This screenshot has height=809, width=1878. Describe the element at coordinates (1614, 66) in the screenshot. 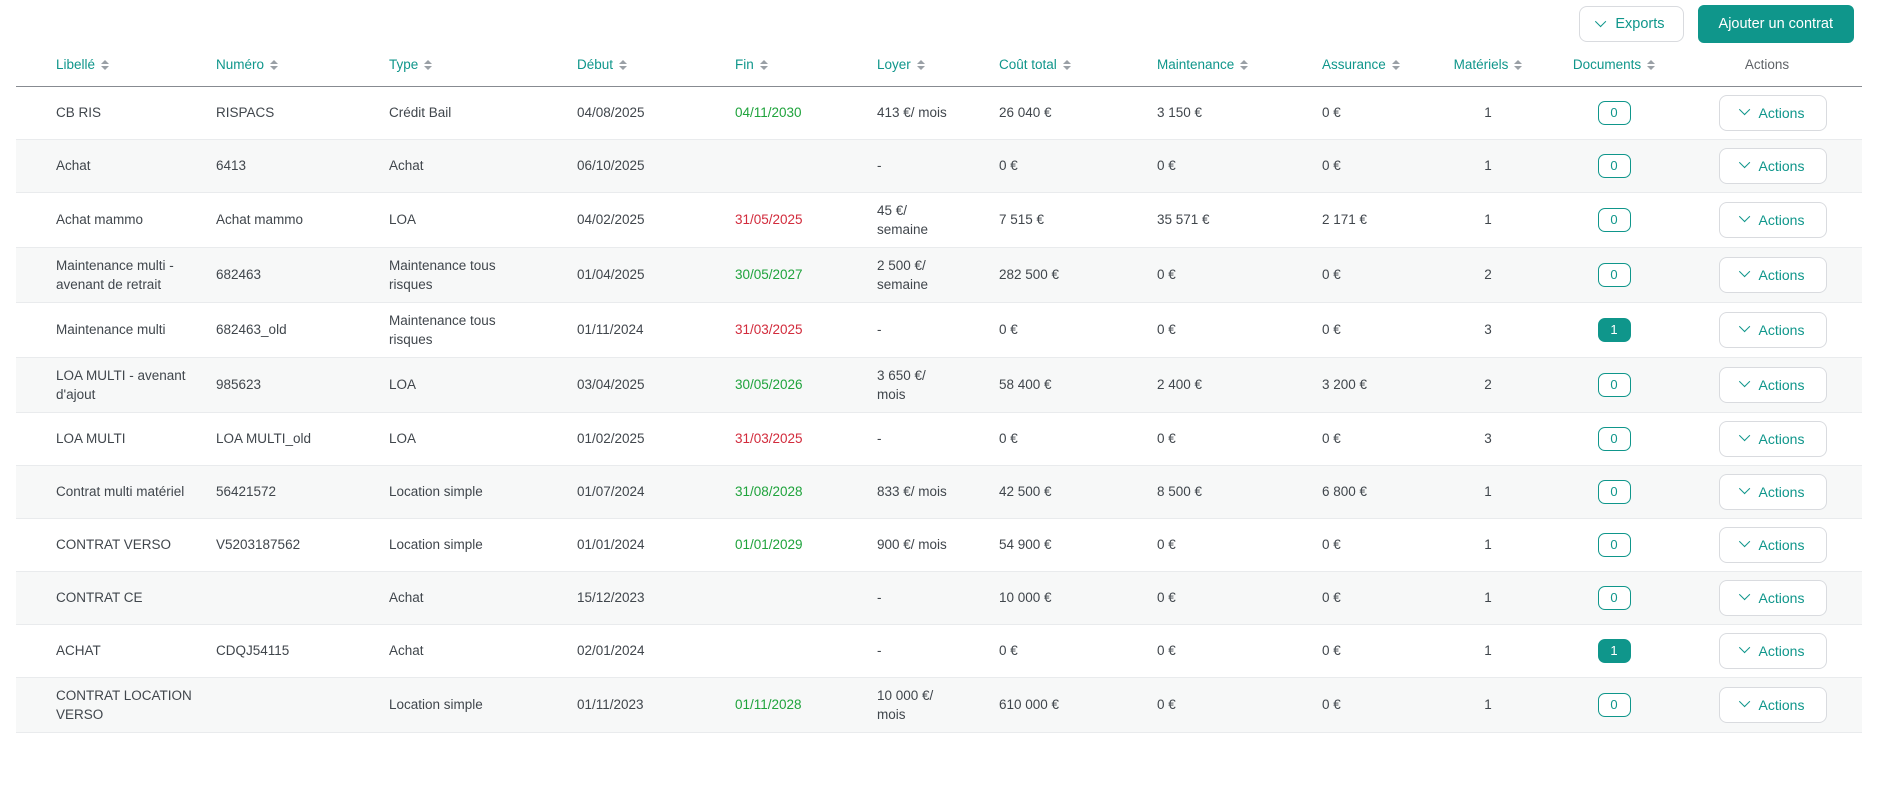

I see `header-documents: Documents` at that location.